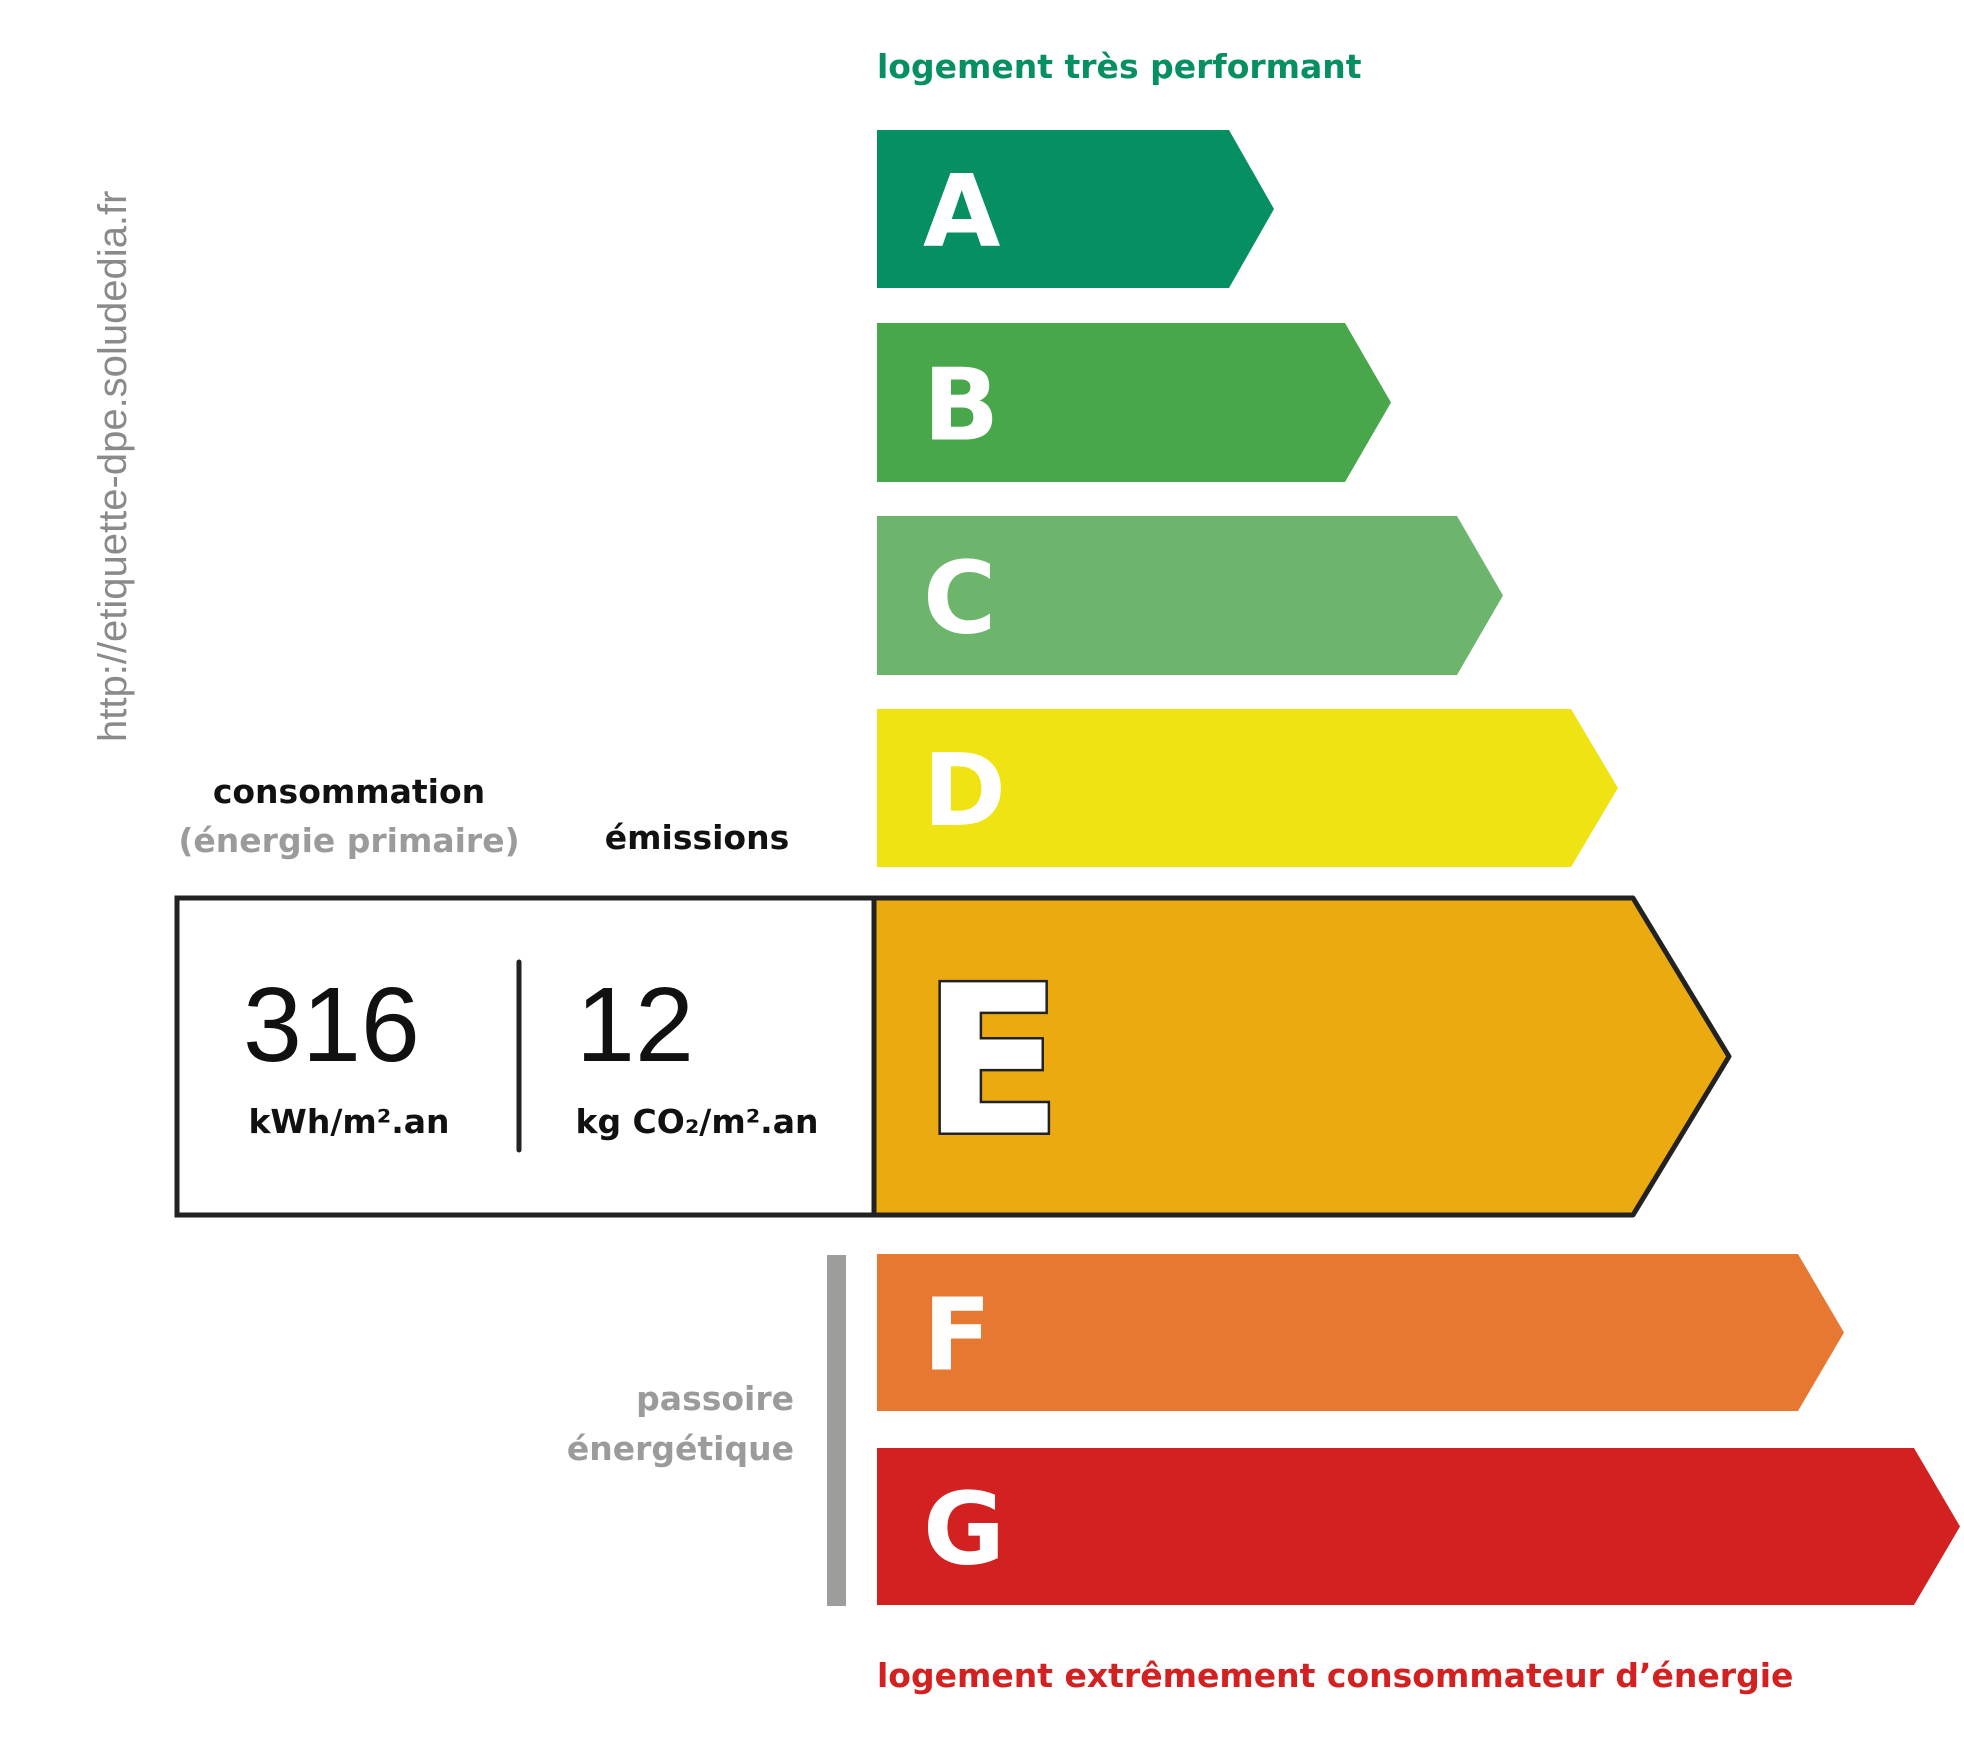 Image resolution: width=1964 pixels, height=1748 pixels. What do you see at coordinates (1247, 788) in the screenshot?
I see `energy-class-bar-d` at bounding box center [1247, 788].